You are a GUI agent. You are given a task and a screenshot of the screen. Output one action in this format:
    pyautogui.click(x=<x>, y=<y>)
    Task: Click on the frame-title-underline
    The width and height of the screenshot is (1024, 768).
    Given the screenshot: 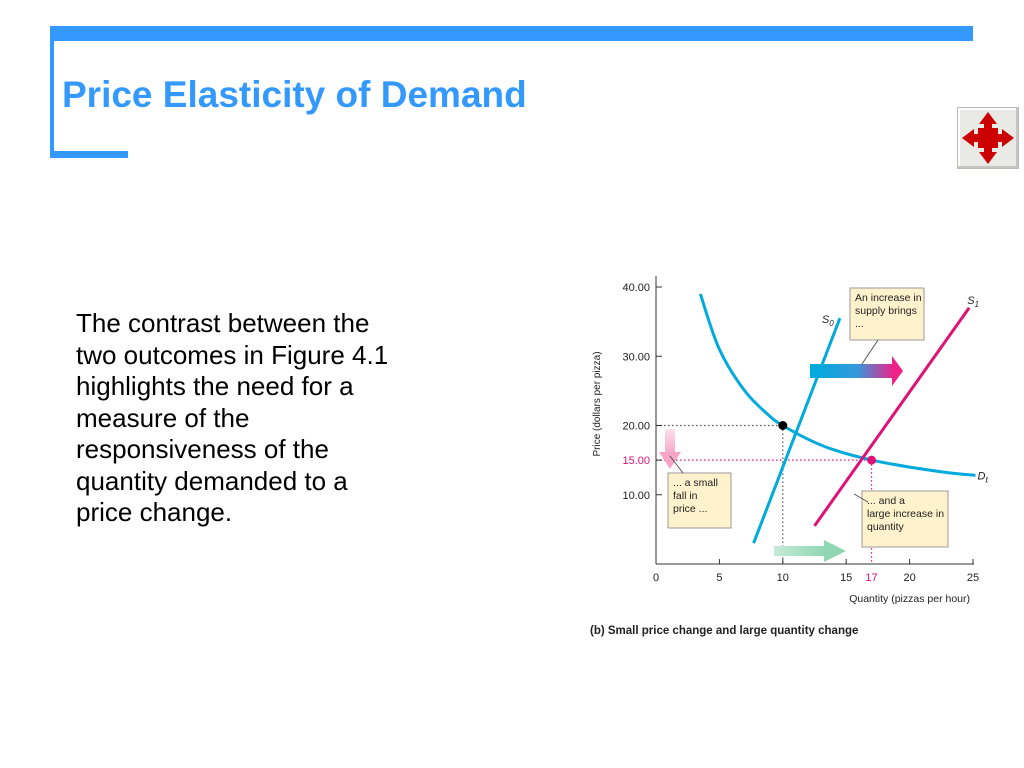 What is the action you would take?
    pyautogui.click(x=89, y=154)
    